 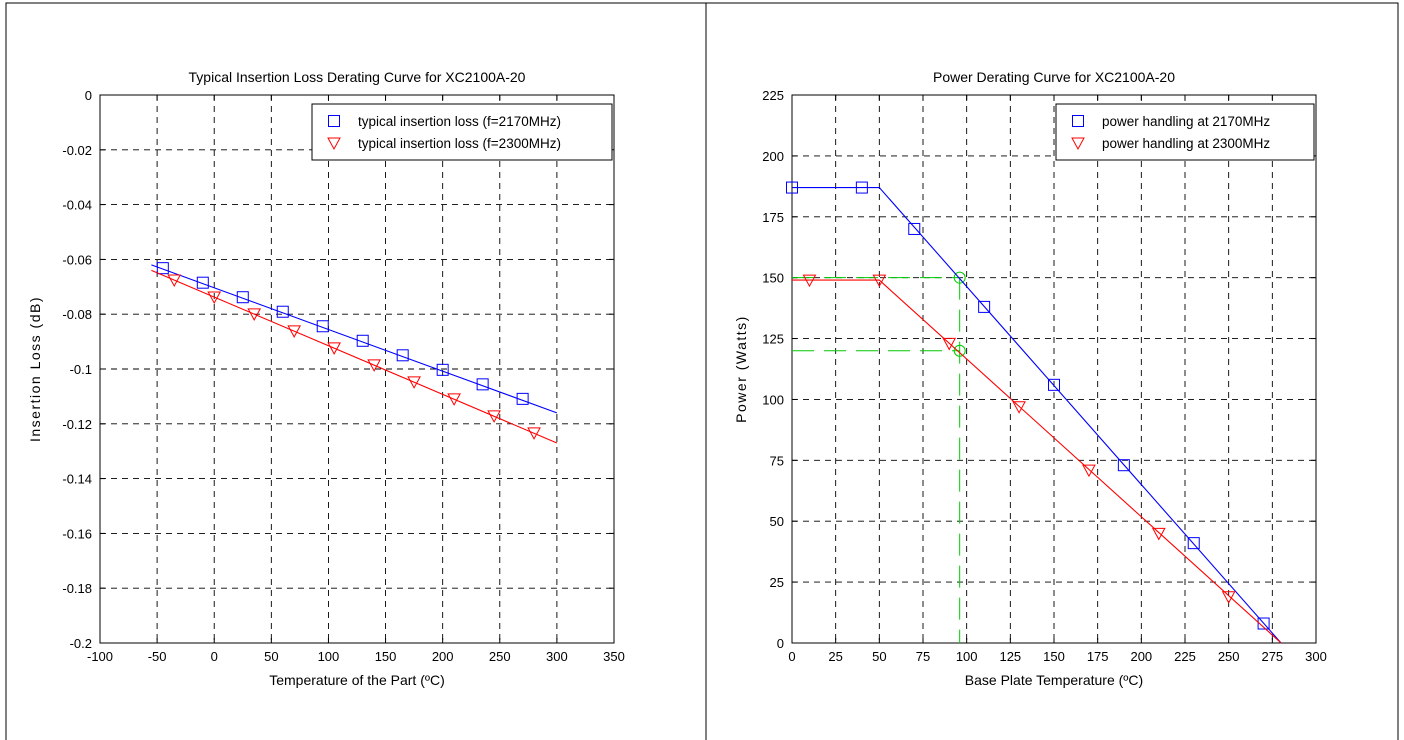 What do you see at coordinates (77, 205) in the screenshot?
I see `y-tick-label: -0.04` at bounding box center [77, 205].